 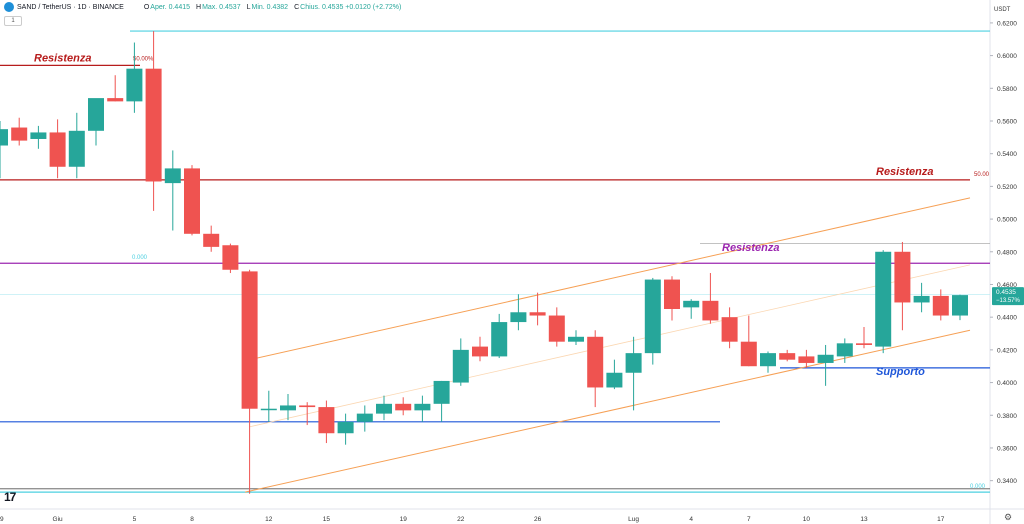 I want to click on last-price-tag, so click(x=1008, y=296).